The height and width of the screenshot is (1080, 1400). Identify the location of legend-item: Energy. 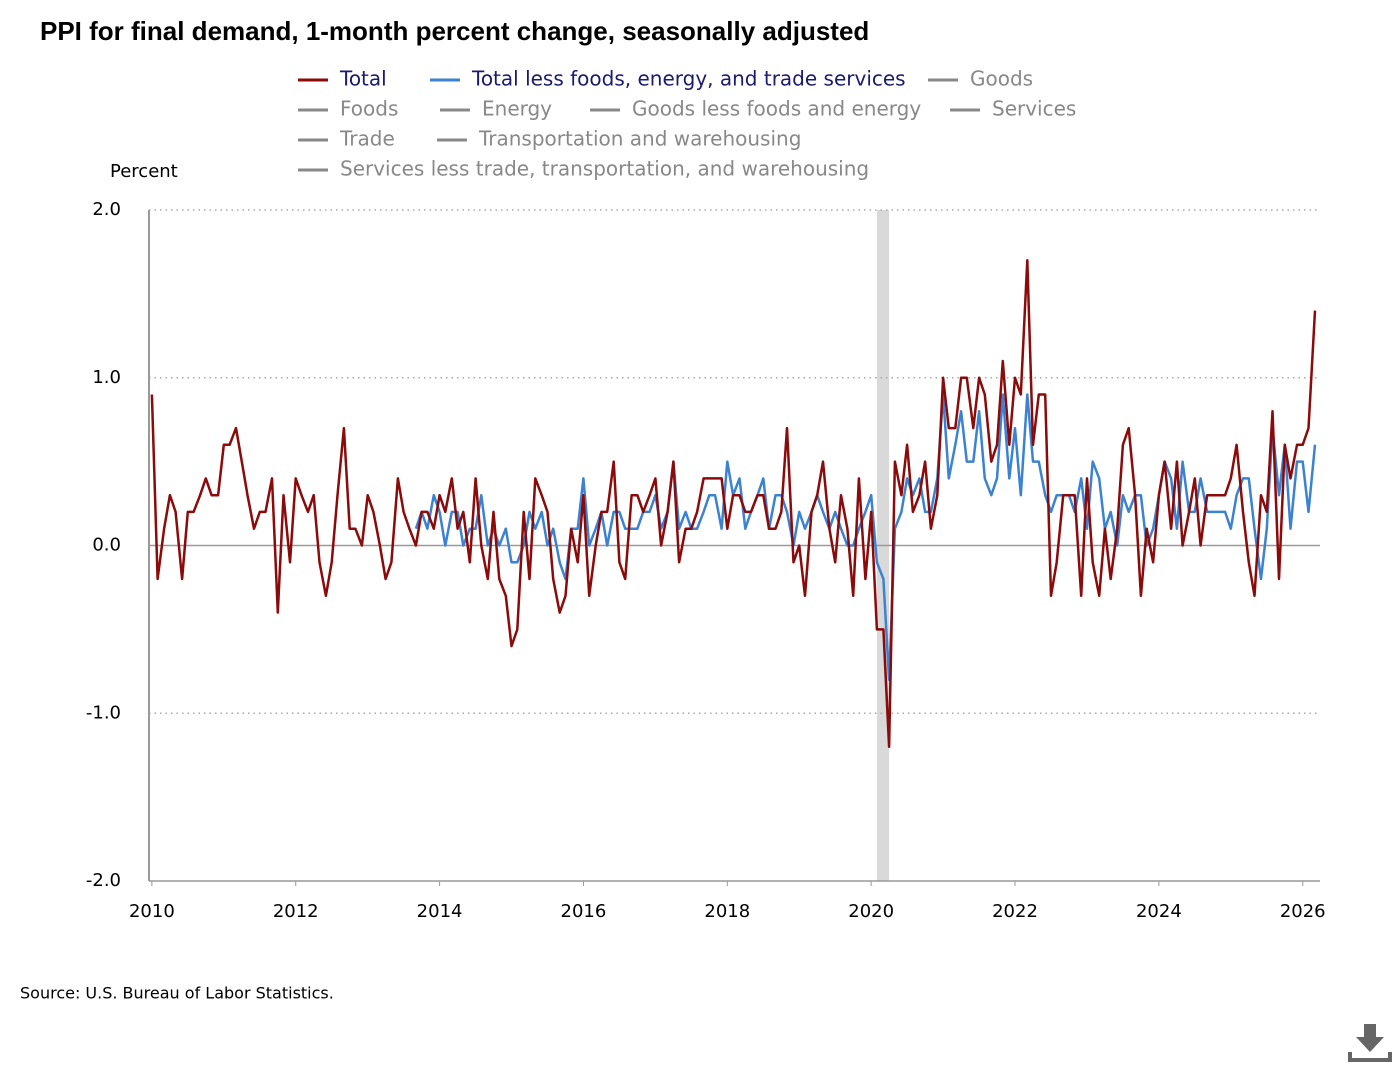
(496, 109).